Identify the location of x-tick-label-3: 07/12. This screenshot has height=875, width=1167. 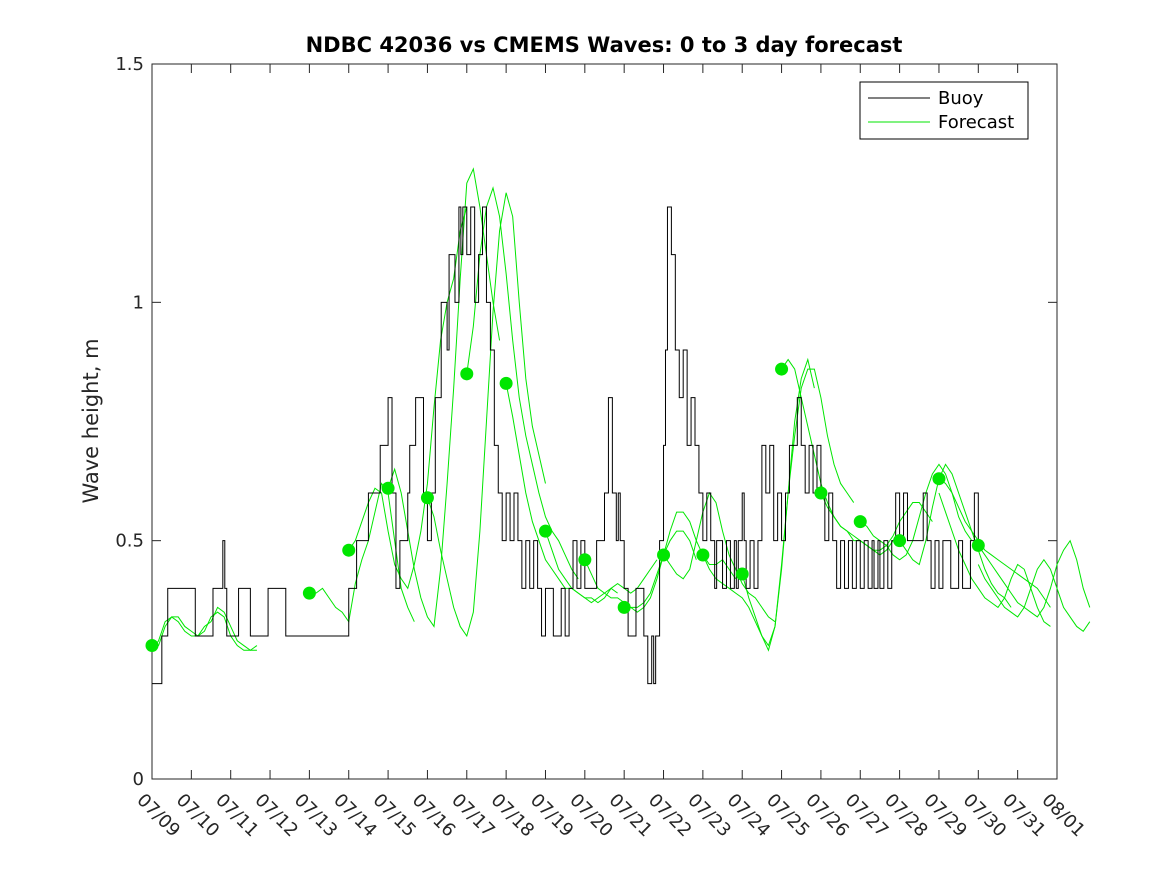
(277, 816).